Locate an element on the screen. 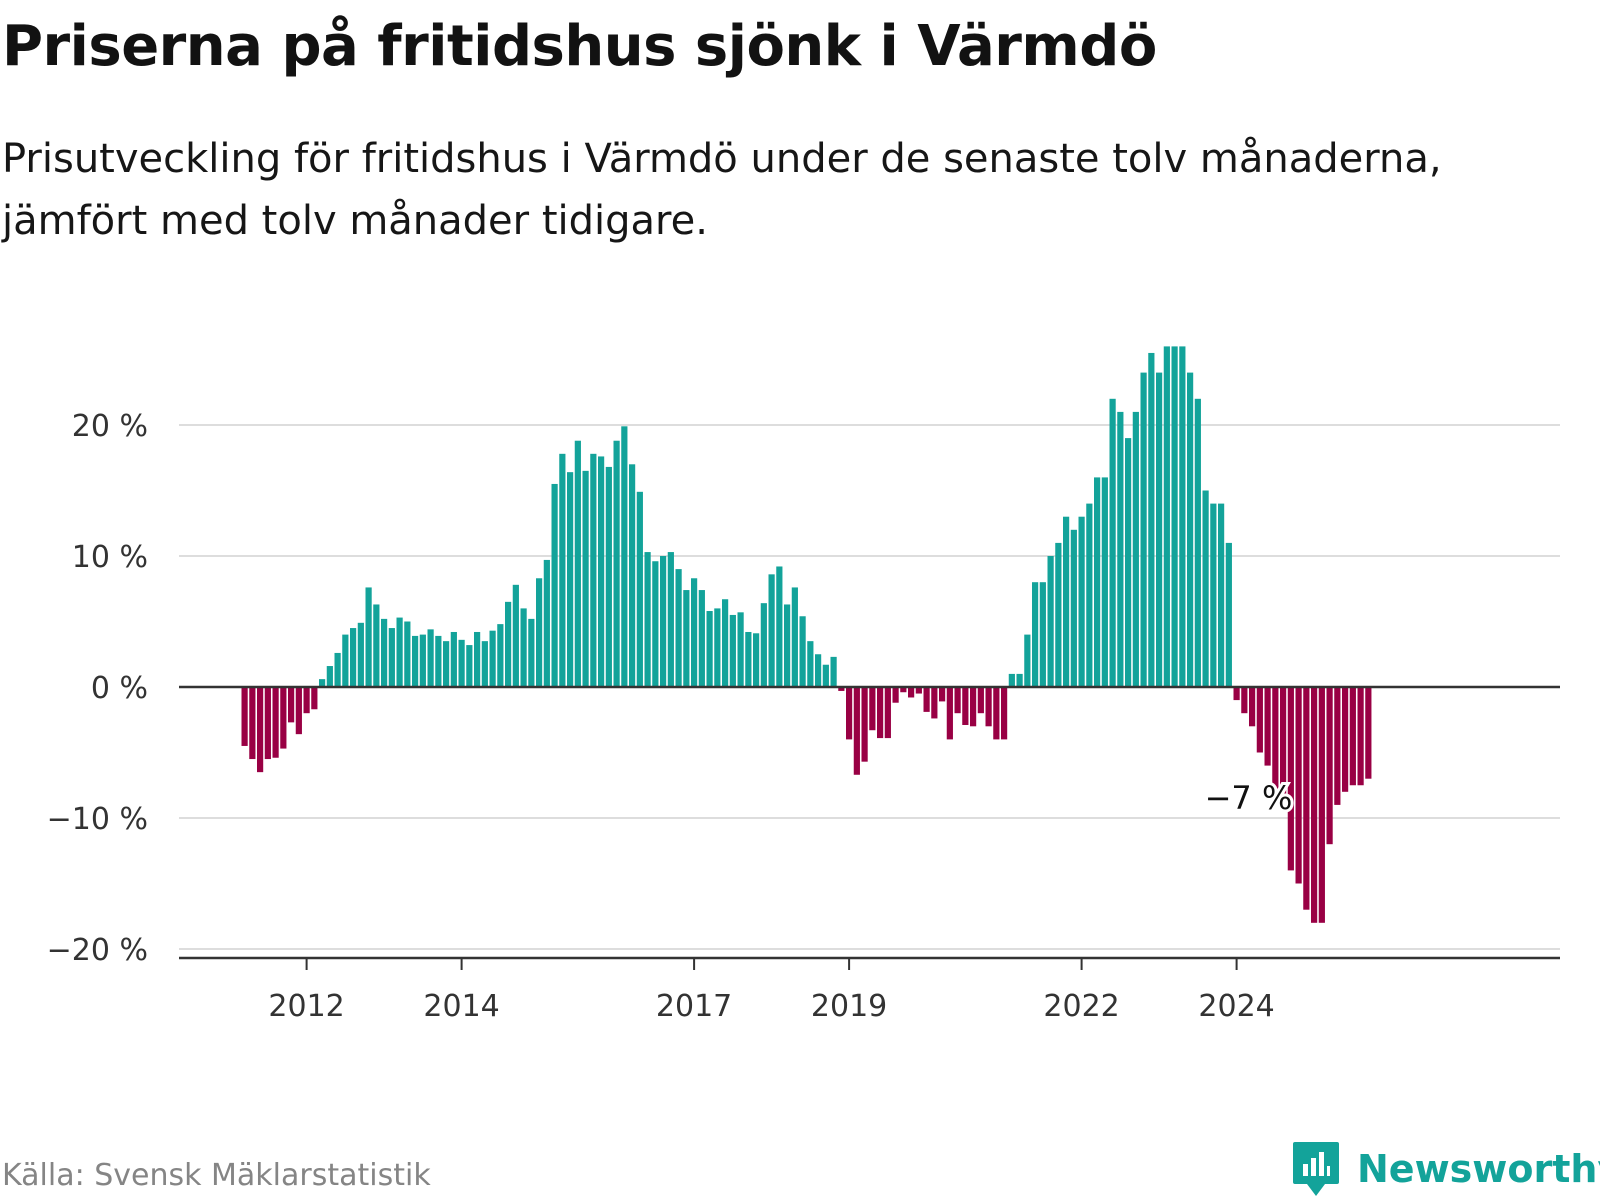 The width and height of the screenshot is (1600, 1200). source-note: Källa: Svensk Mäklarstatistik is located at coordinates (216, 1175).